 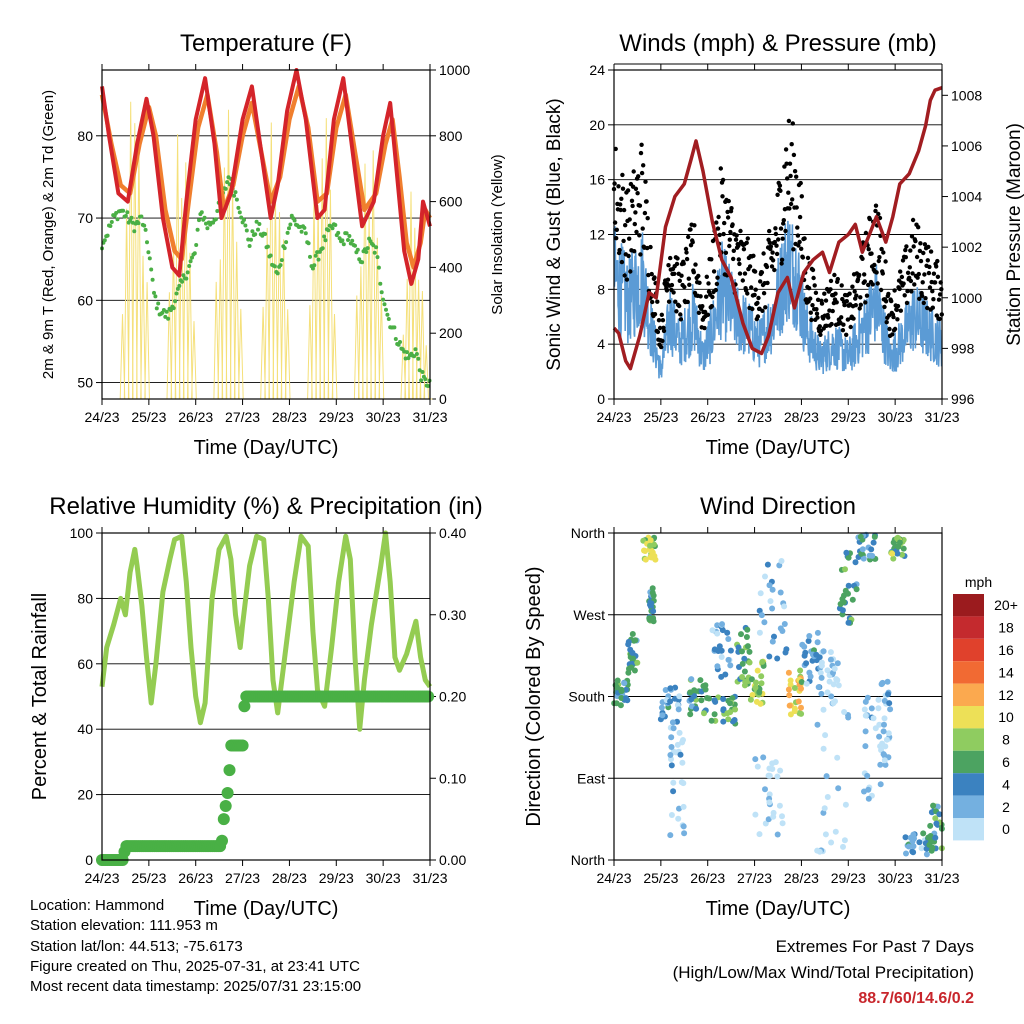 I want to click on latlon-text: Station lat/lon: 44.513; -75.6173, so click(x=136, y=946).